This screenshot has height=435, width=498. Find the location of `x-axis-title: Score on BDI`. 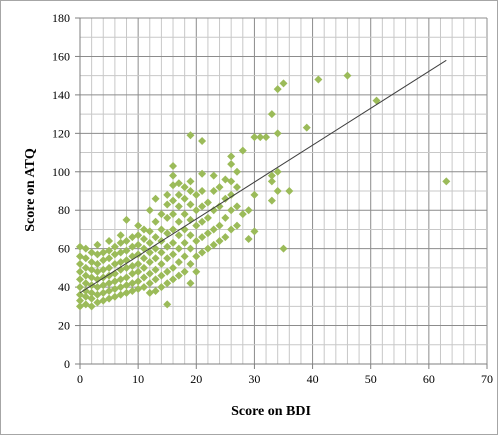

x-axis-title: Score on BDI is located at coordinates (271, 411).